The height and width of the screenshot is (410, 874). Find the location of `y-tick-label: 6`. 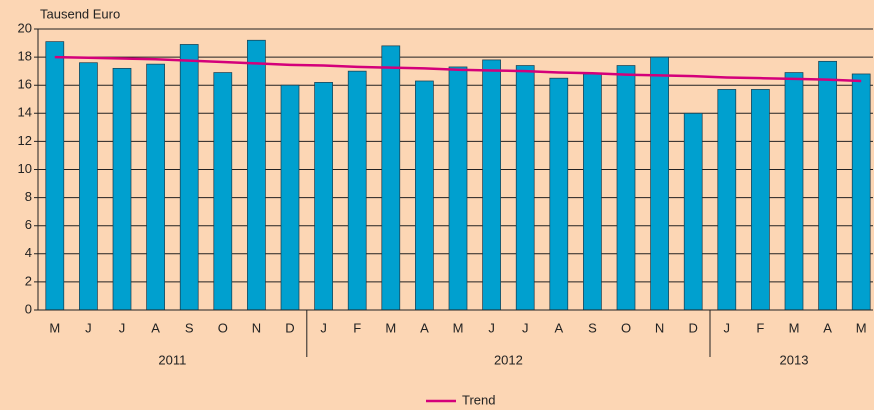

y-tick-label: 6 is located at coordinates (28, 224).